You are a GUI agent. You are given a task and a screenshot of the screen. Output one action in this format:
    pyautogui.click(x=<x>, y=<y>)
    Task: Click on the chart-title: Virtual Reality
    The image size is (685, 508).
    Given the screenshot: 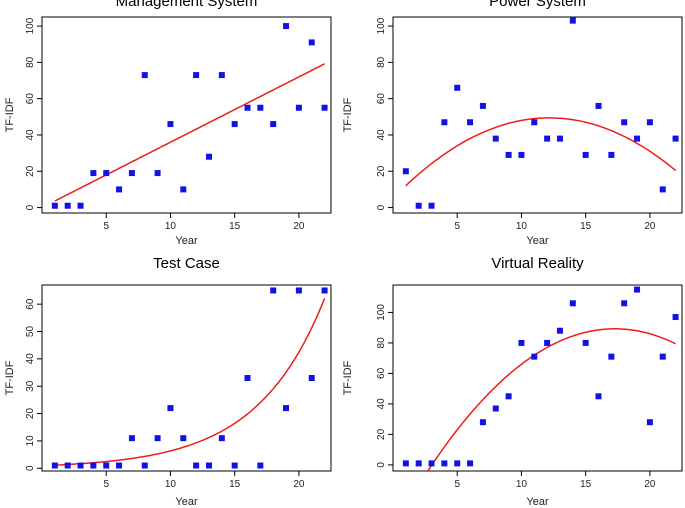 What is the action you would take?
    pyautogui.click(x=537, y=263)
    